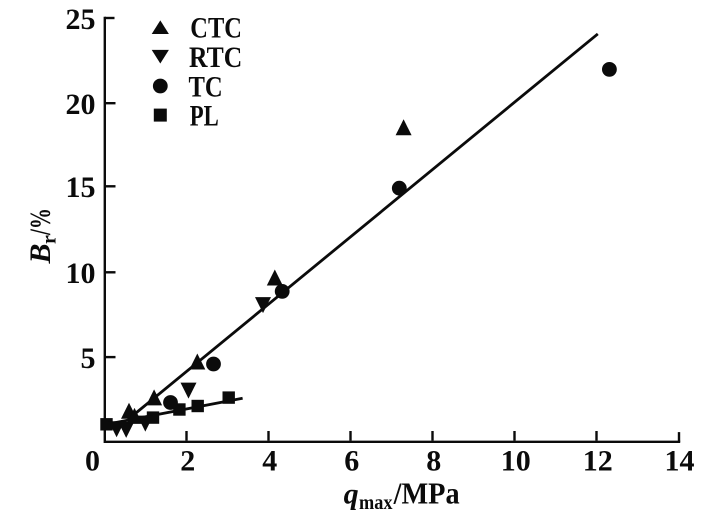  Describe the element at coordinates (376, 502) in the screenshot. I see `svg-text: max` at that location.